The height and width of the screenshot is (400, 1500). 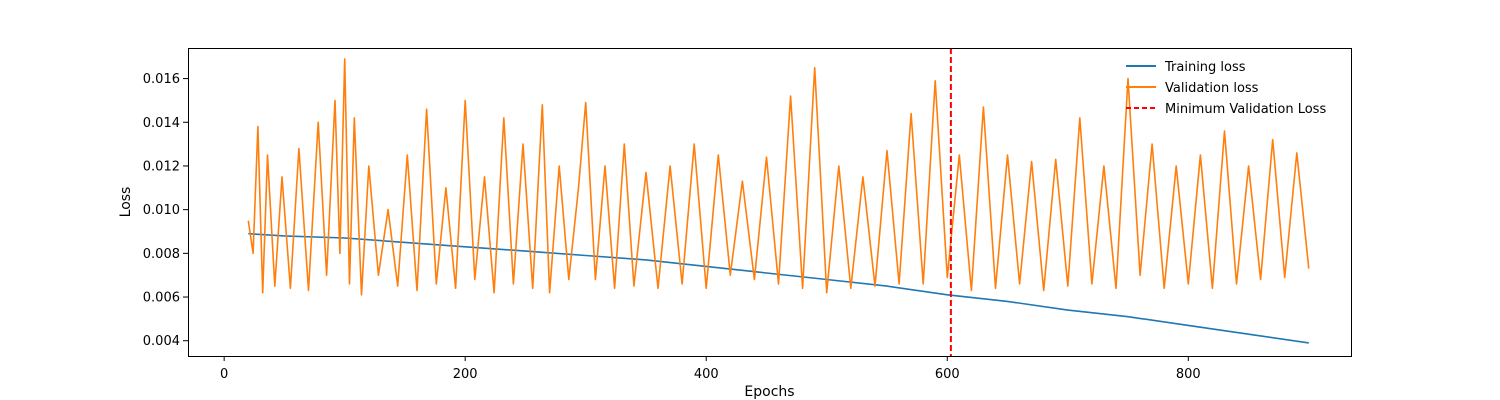 I want to click on y-axis-label: Loss, so click(x=126, y=202).